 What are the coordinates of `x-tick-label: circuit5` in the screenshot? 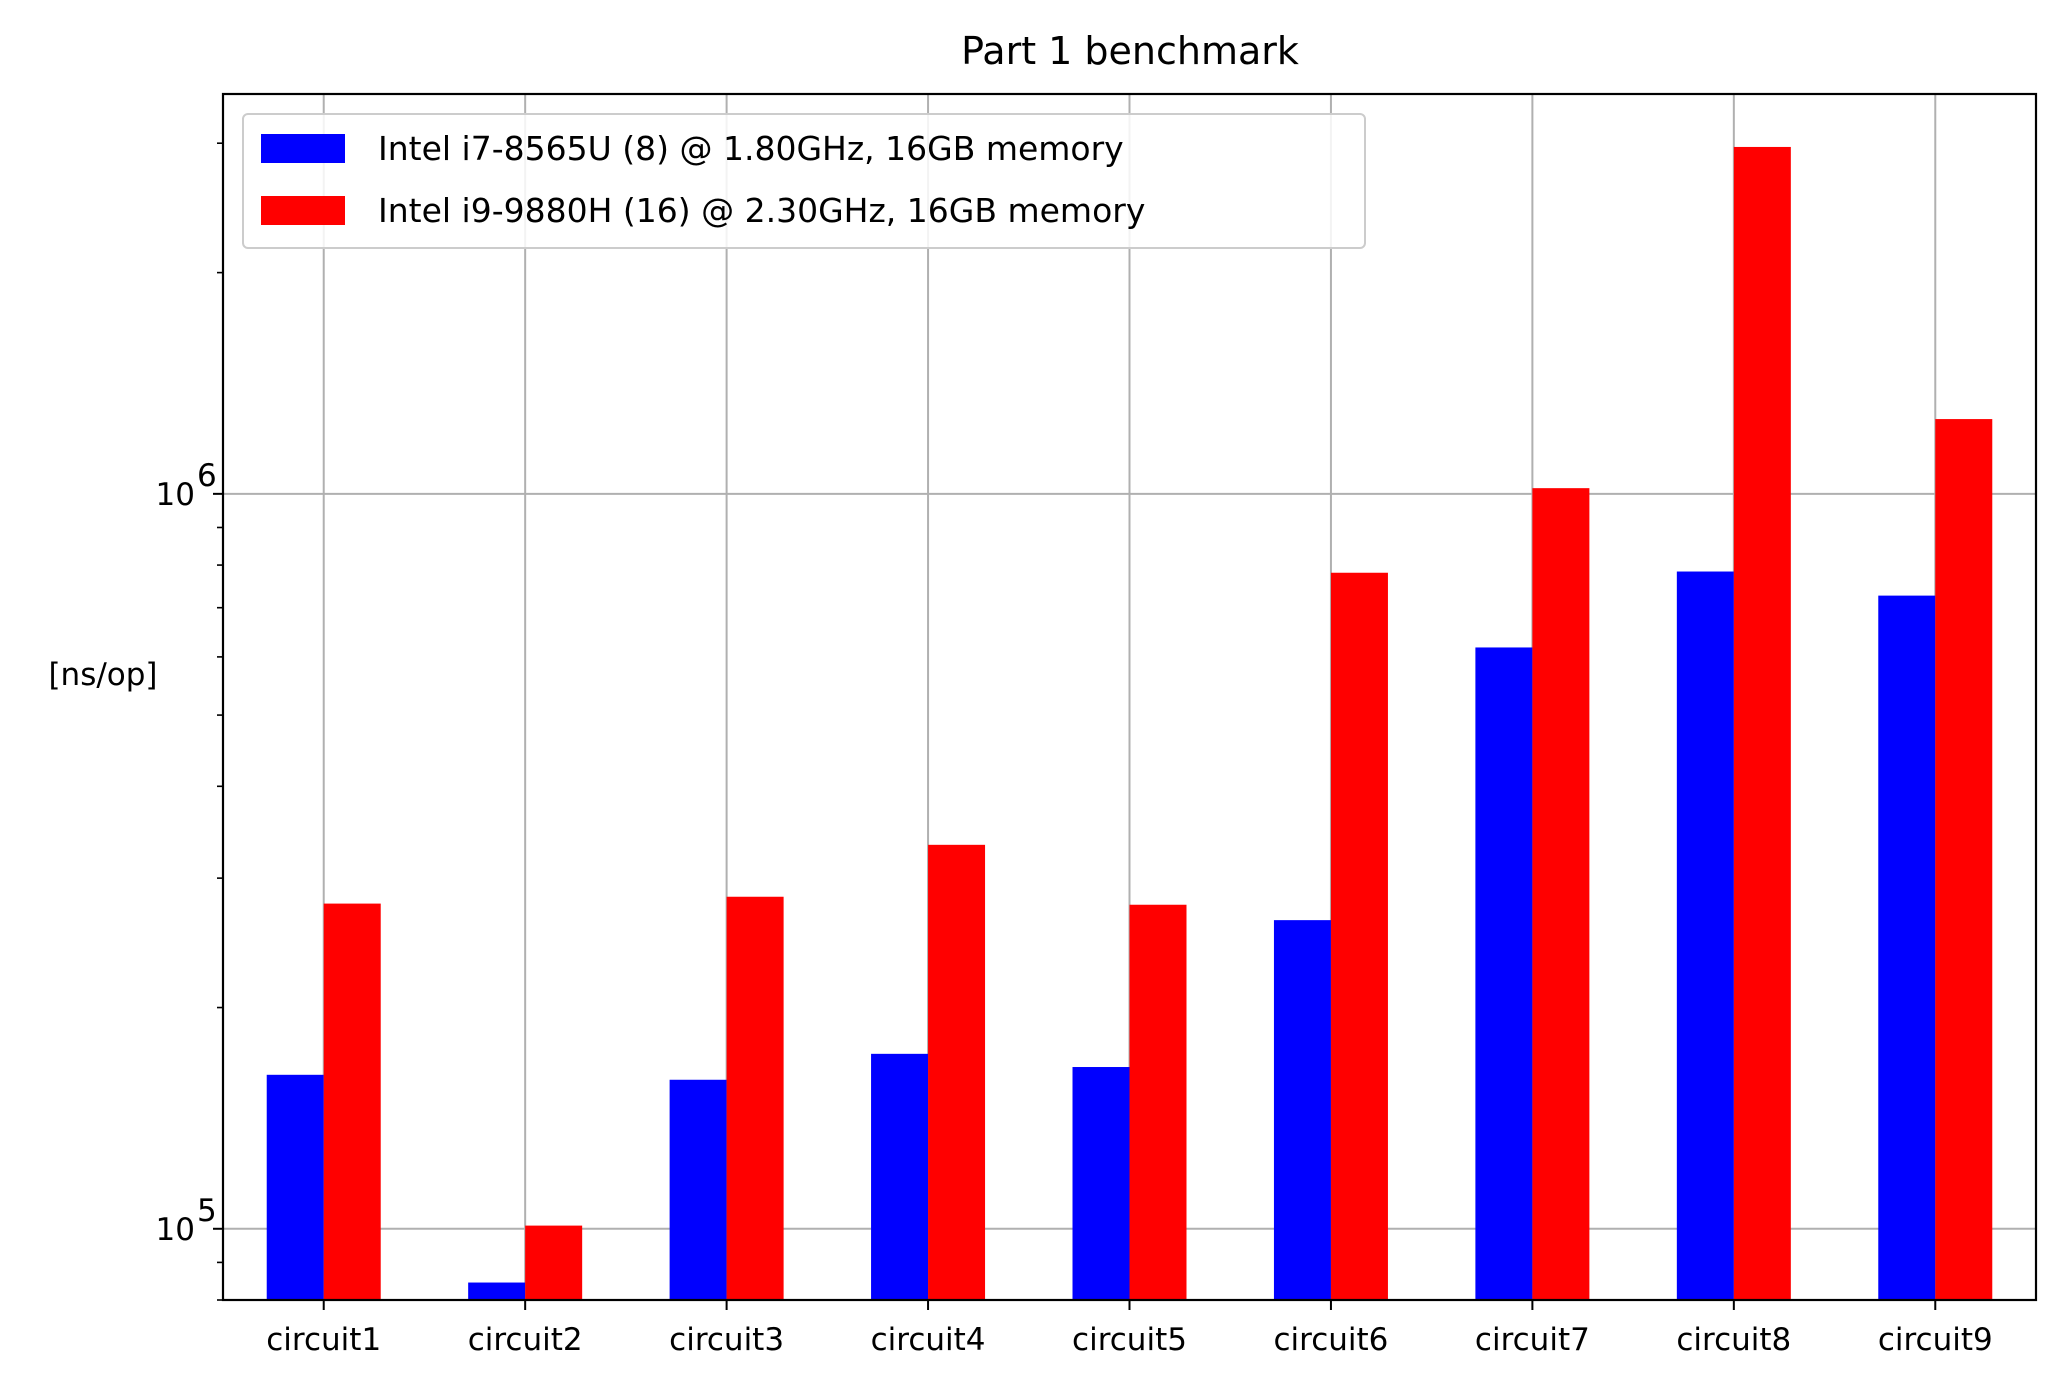 It's located at (1129, 1340).